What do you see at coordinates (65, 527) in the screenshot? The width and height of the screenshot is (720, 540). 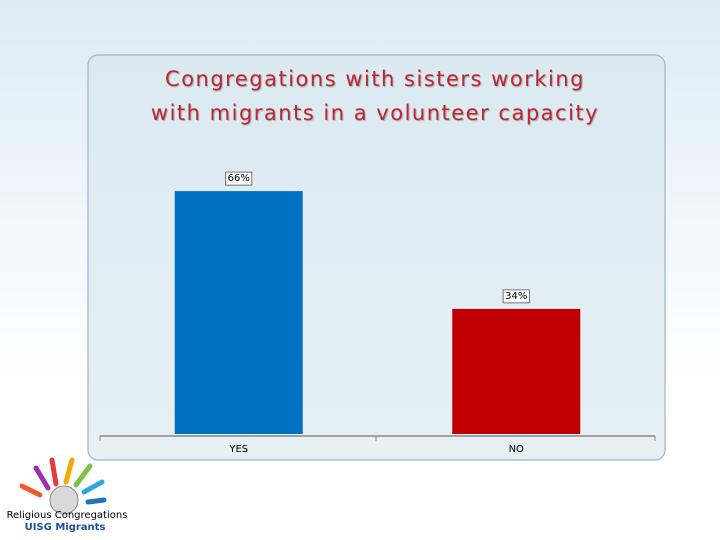 I see `logo-name: UISG Migrants` at bounding box center [65, 527].